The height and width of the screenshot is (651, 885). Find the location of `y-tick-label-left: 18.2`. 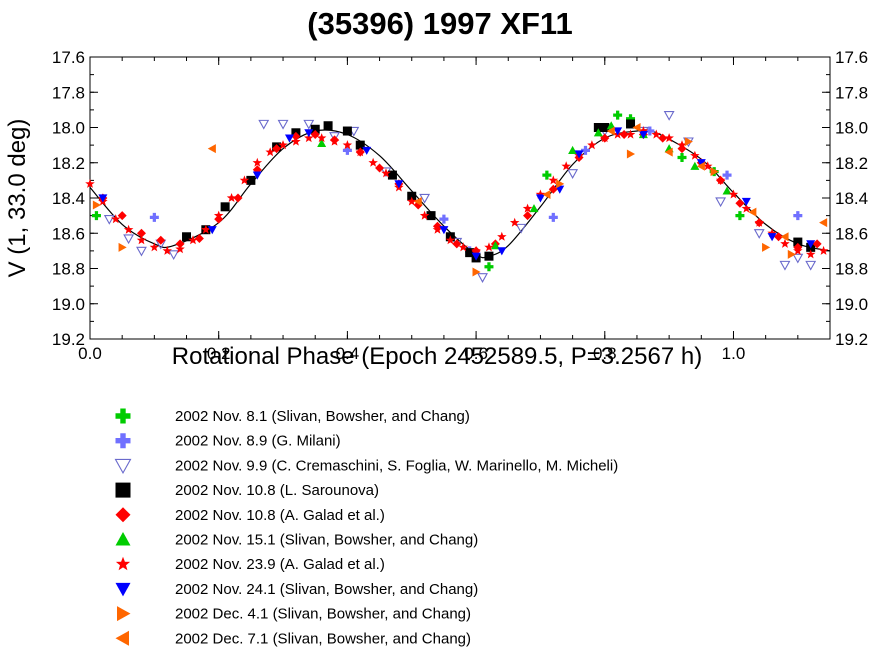

y-tick-label-left: 18.2 is located at coordinates (68, 163).